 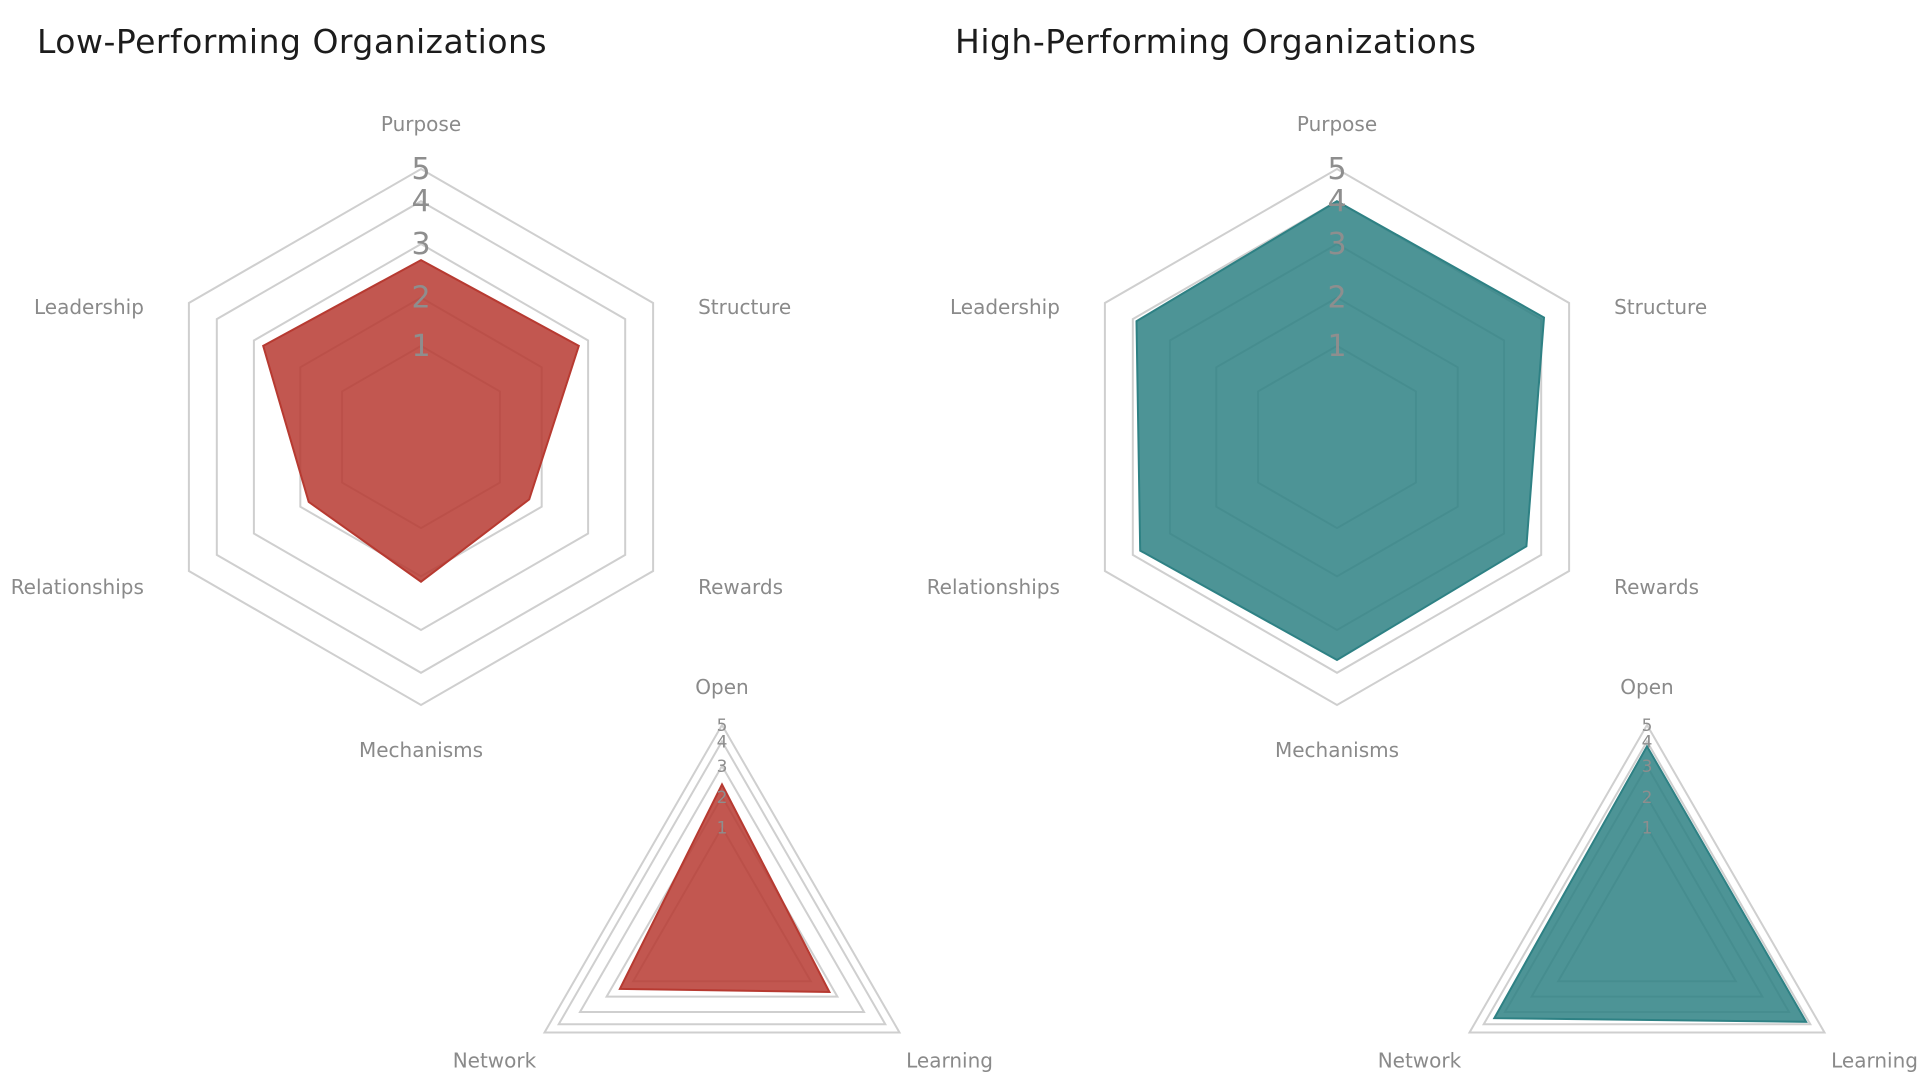 What do you see at coordinates (1216, 41) in the screenshot?
I see `right-panel-title: High-Performing Organizations` at bounding box center [1216, 41].